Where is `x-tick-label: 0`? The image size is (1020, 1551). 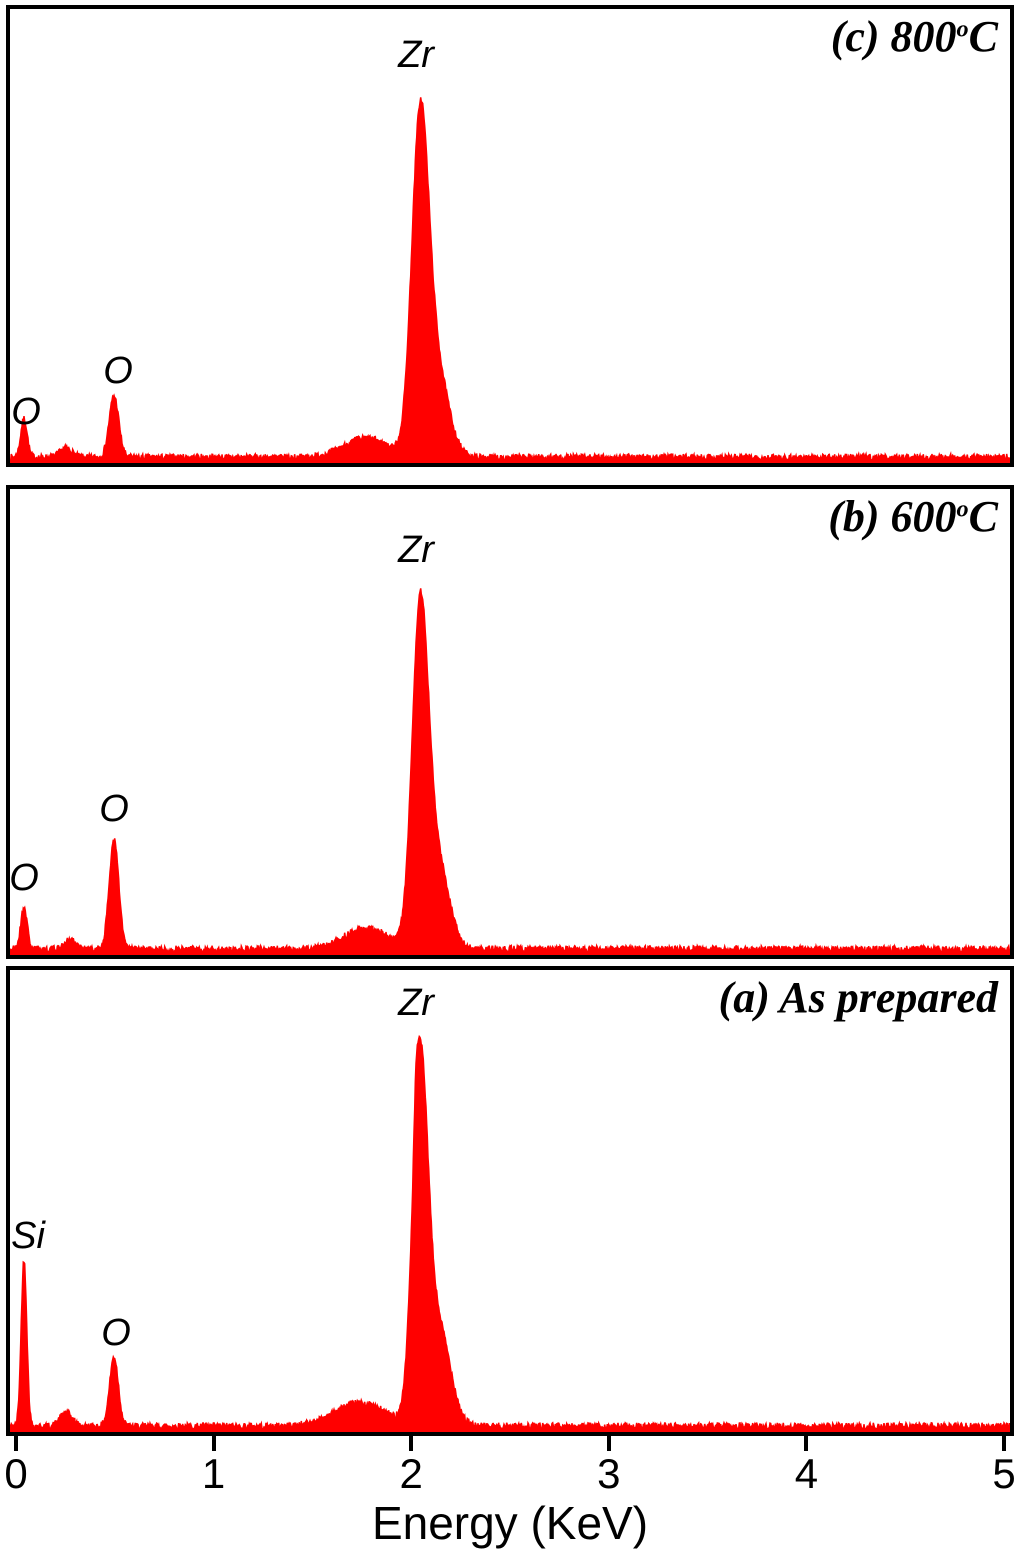 x-tick-label: 0 is located at coordinates (16, 1473).